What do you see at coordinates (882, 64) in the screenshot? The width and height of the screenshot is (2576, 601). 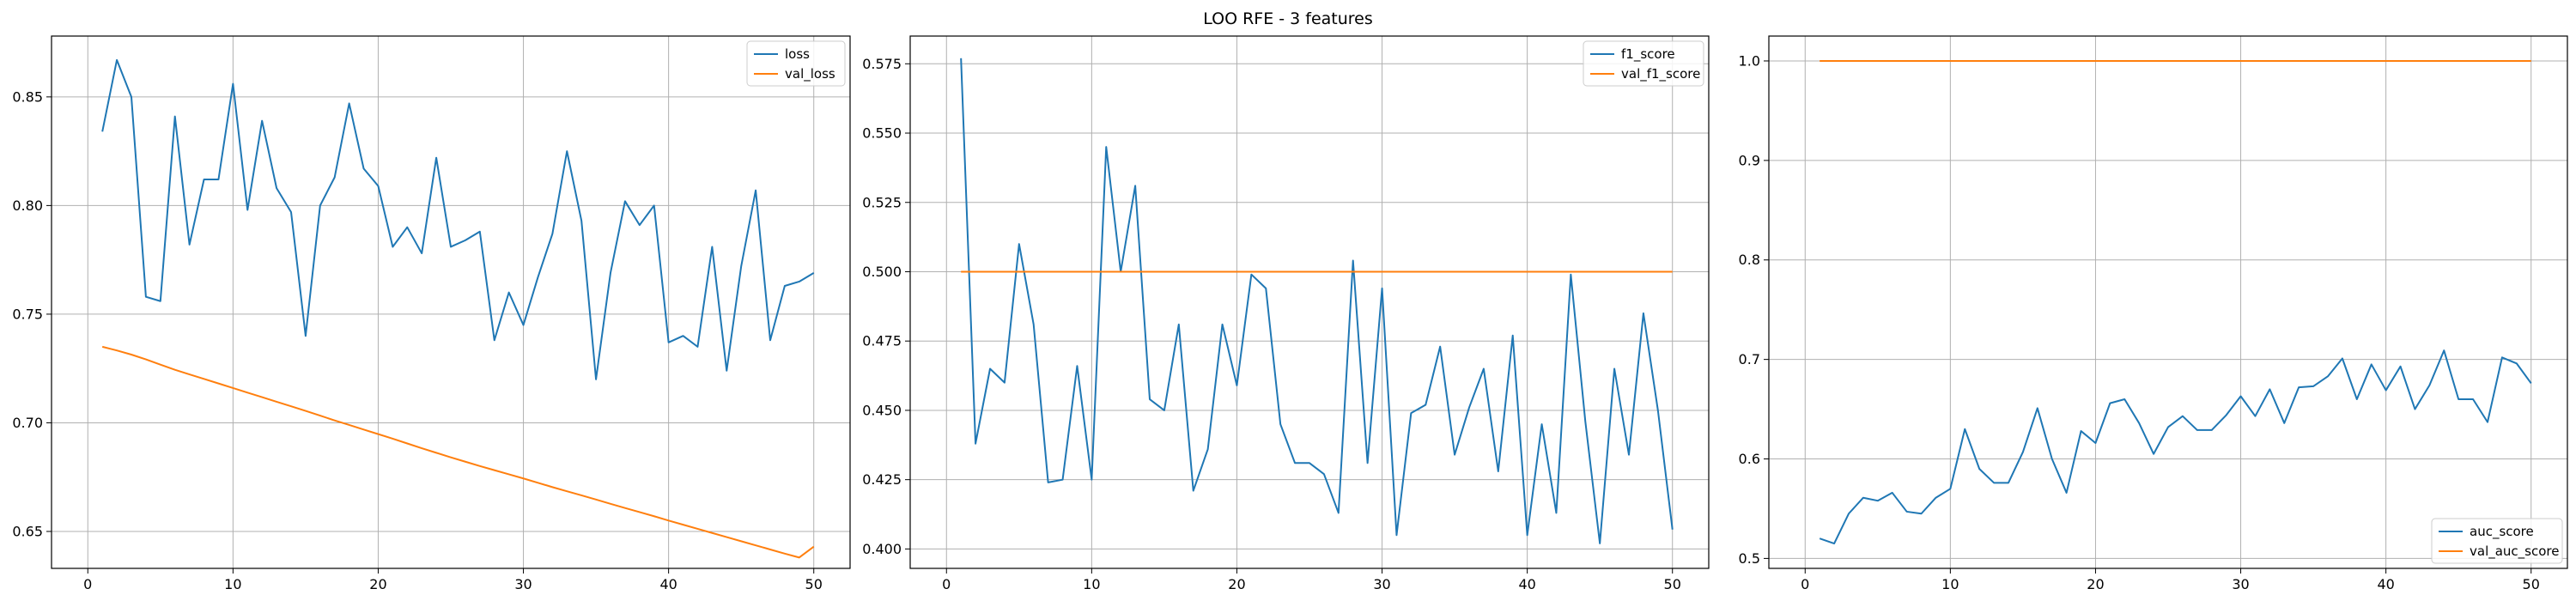 I see `y-tick-label: 0.575` at bounding box center [882, 64].